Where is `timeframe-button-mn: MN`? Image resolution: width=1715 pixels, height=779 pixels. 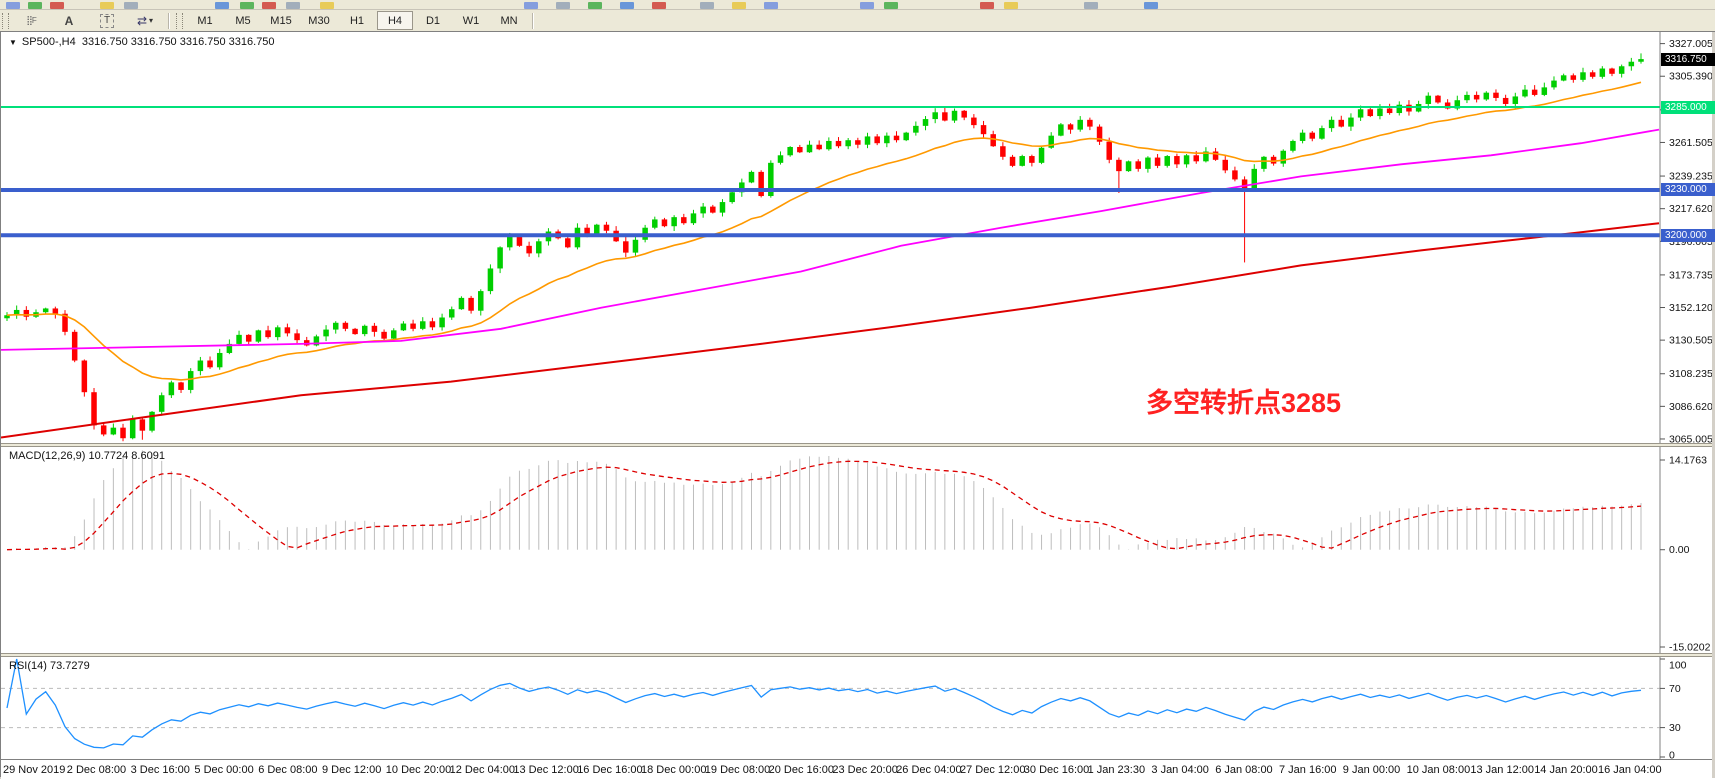 timeframe-button-mn: MN is located at coordinates (509, 20).